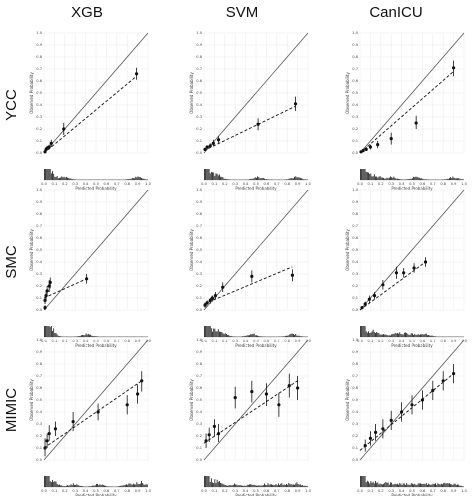 This screenshot has width=474, height=496. What do you see at coordinates (31, 400) in the screenshot?
I see `y-axis-label: Observed Probability` at bounding box center [31, 400].